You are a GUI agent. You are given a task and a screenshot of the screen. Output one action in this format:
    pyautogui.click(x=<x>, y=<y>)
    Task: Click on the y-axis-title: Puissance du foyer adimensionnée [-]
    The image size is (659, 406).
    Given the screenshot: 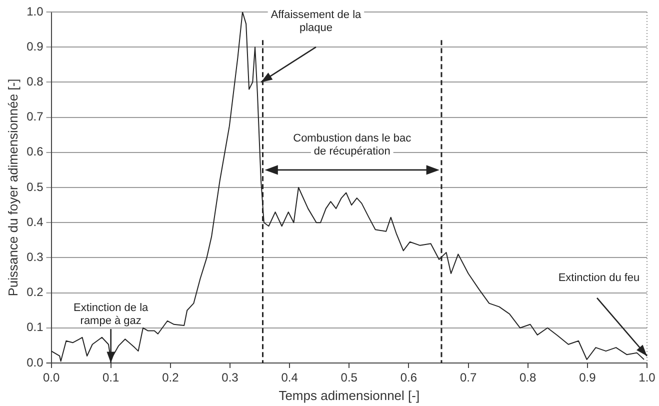 What is the action you would take?
    pyautogui.click(x=12, y=187)
    